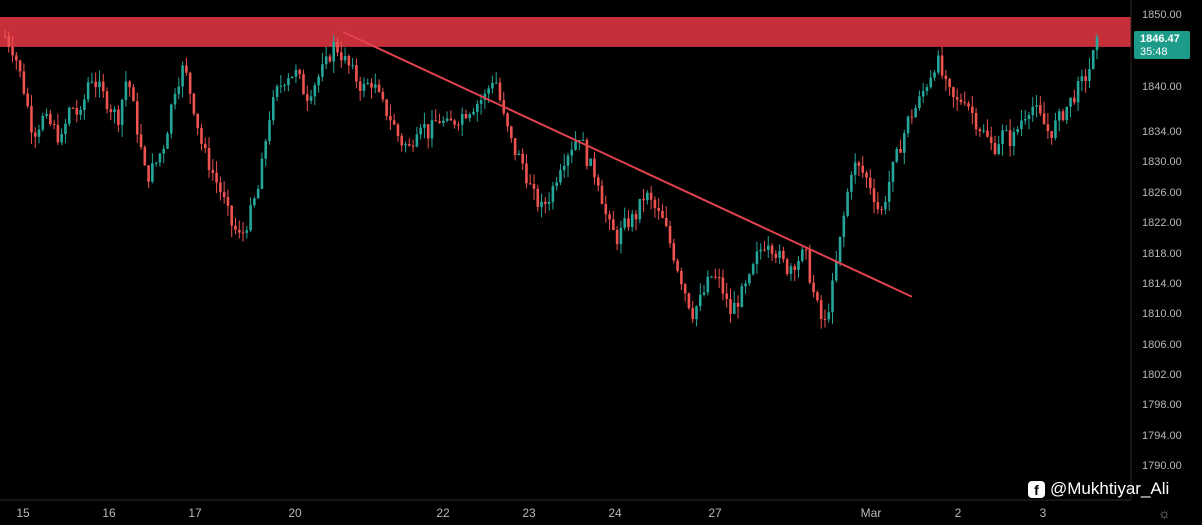  Describe the element at coordinates (1162, 345) in the screenshot. I see `y-tick-label: 1806.00` at that location.